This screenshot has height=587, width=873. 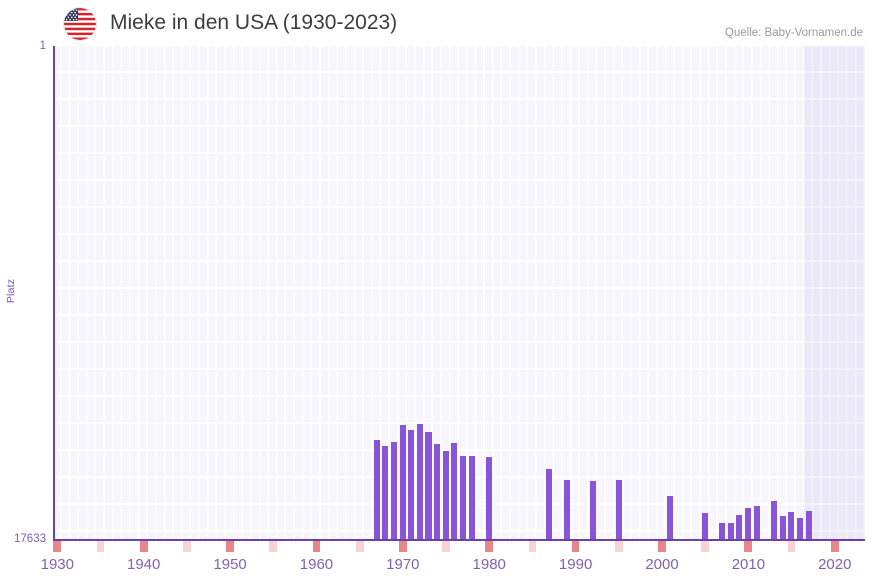 I want to click on x-axis-label: 1990, so click(x=575, y=564).